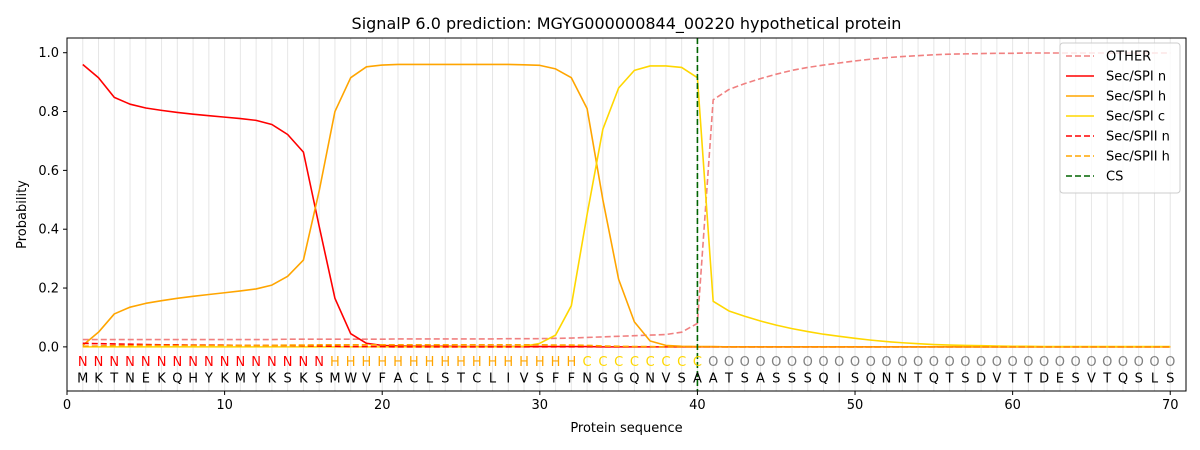  Describe the element at coordinates (697, 405) in the screenshot. I see `x-tick-label: 40` at that location.